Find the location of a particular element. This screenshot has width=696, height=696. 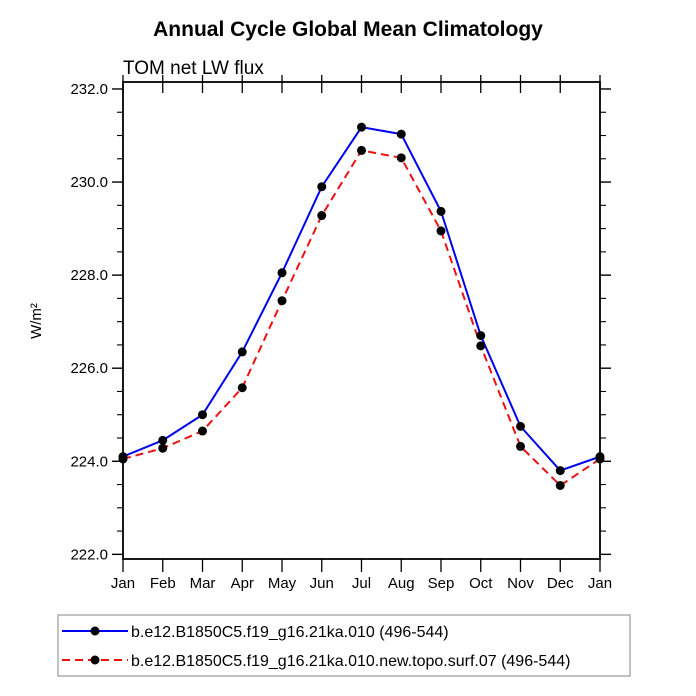

svg-text: 226.0 is located at coordinates (89, 368).